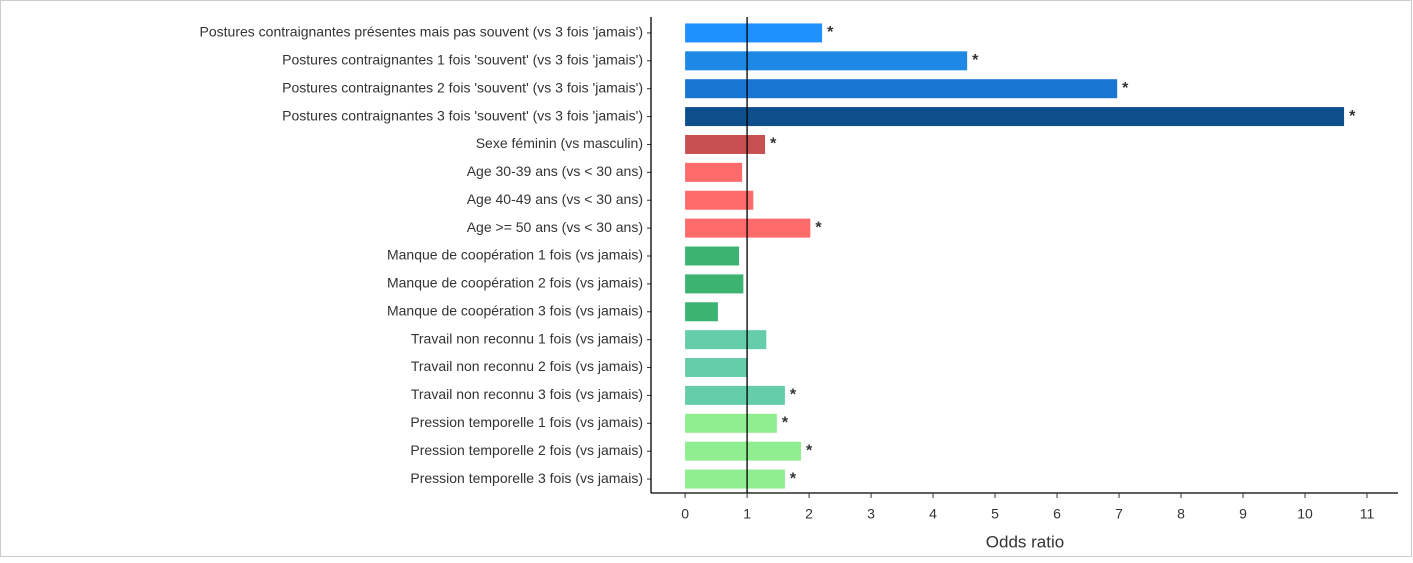  What do you see at coordinates (527, 366) in the screenshot?
I see `y-tick-label: Travail non reconnu 2 fois (vs jamais)` at bounding box center [527, 366].